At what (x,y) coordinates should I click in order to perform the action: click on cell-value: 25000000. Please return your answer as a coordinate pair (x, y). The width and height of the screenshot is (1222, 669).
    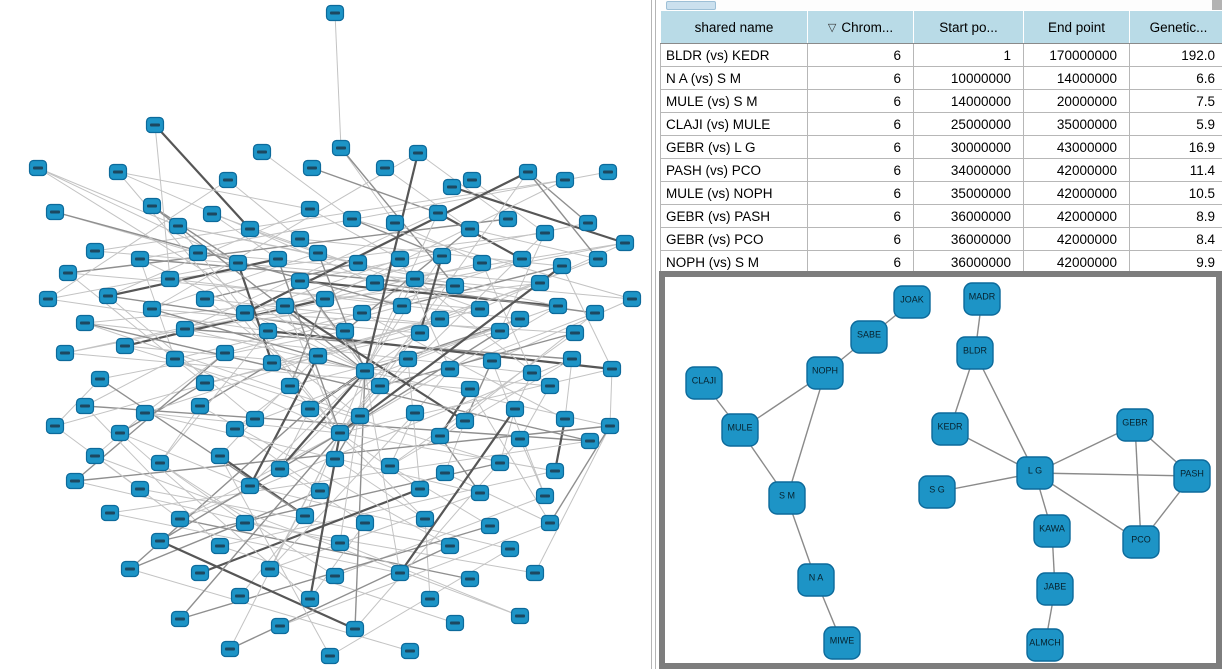
    Looking at the image, I should click on (968, 124).